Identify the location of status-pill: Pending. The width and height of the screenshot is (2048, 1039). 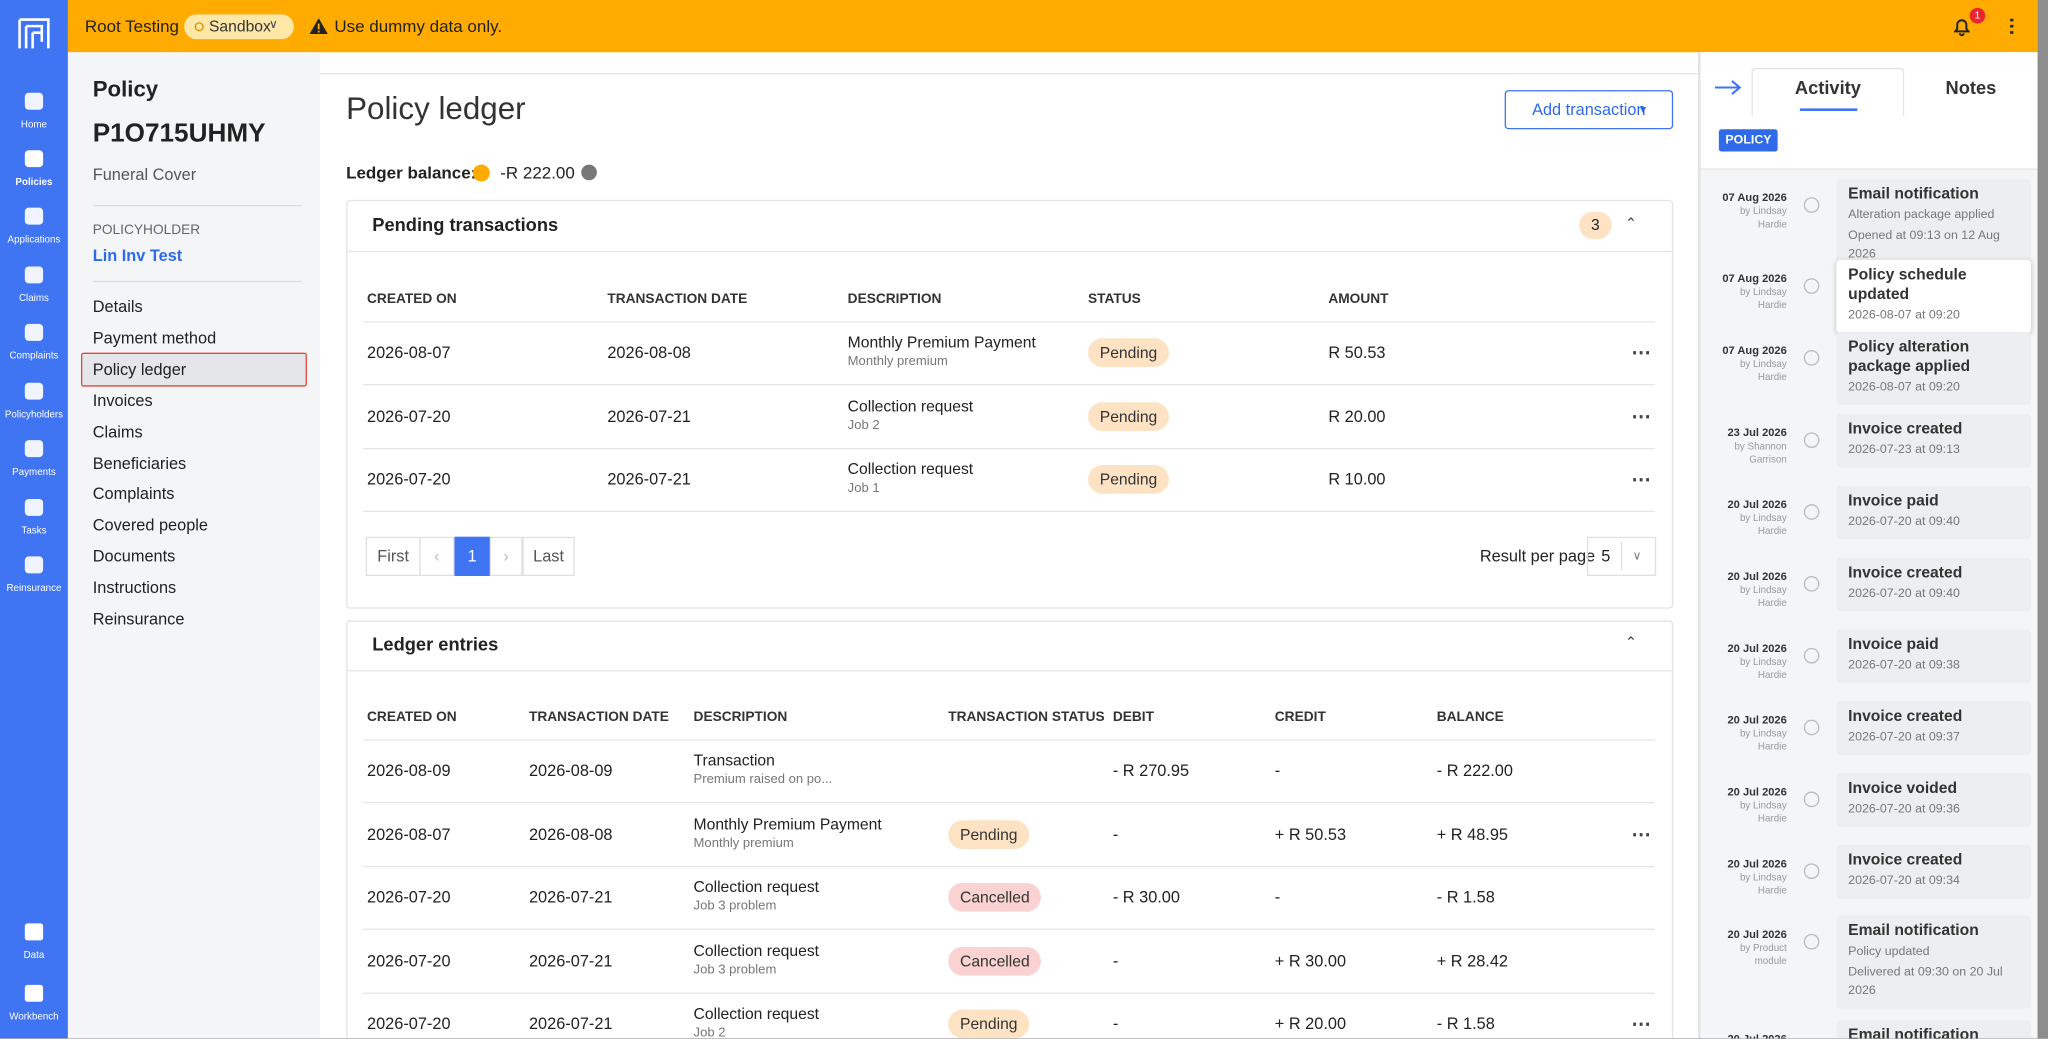
(1128, 416).